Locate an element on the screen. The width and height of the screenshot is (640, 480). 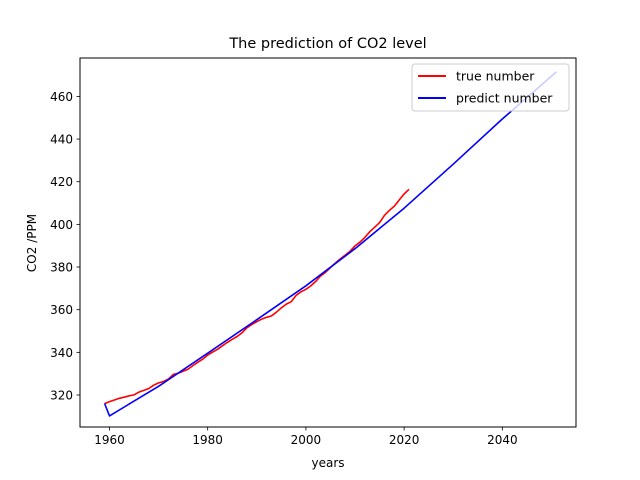
y-tick-label: 340 is located at coordinates (61, 353).